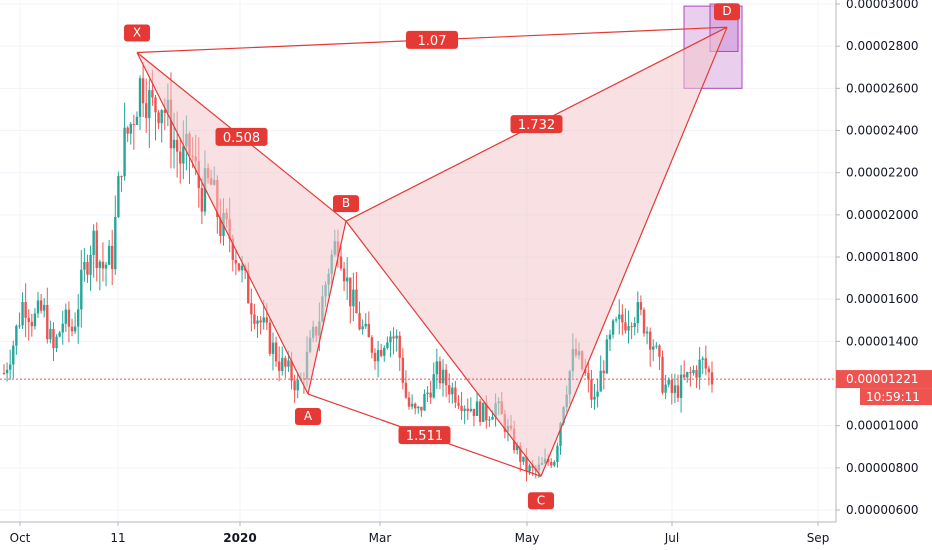  What do you see at coordinates (882, 341) in the screenshot?
I see `y-tick-label: 0.00001400` at bounding box center [882, 341].